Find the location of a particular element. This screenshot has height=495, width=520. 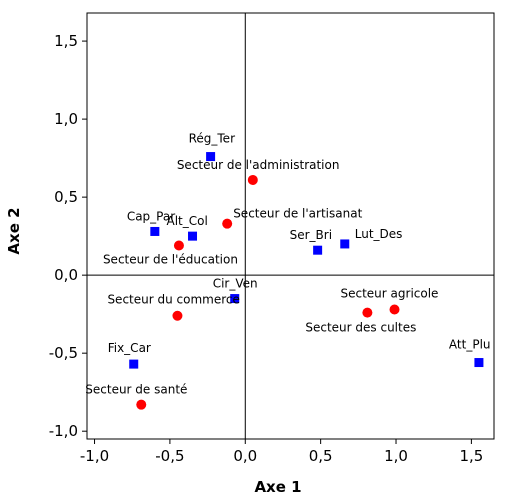

x-tick-label: -0,5 is located at coordinates (169, 456).